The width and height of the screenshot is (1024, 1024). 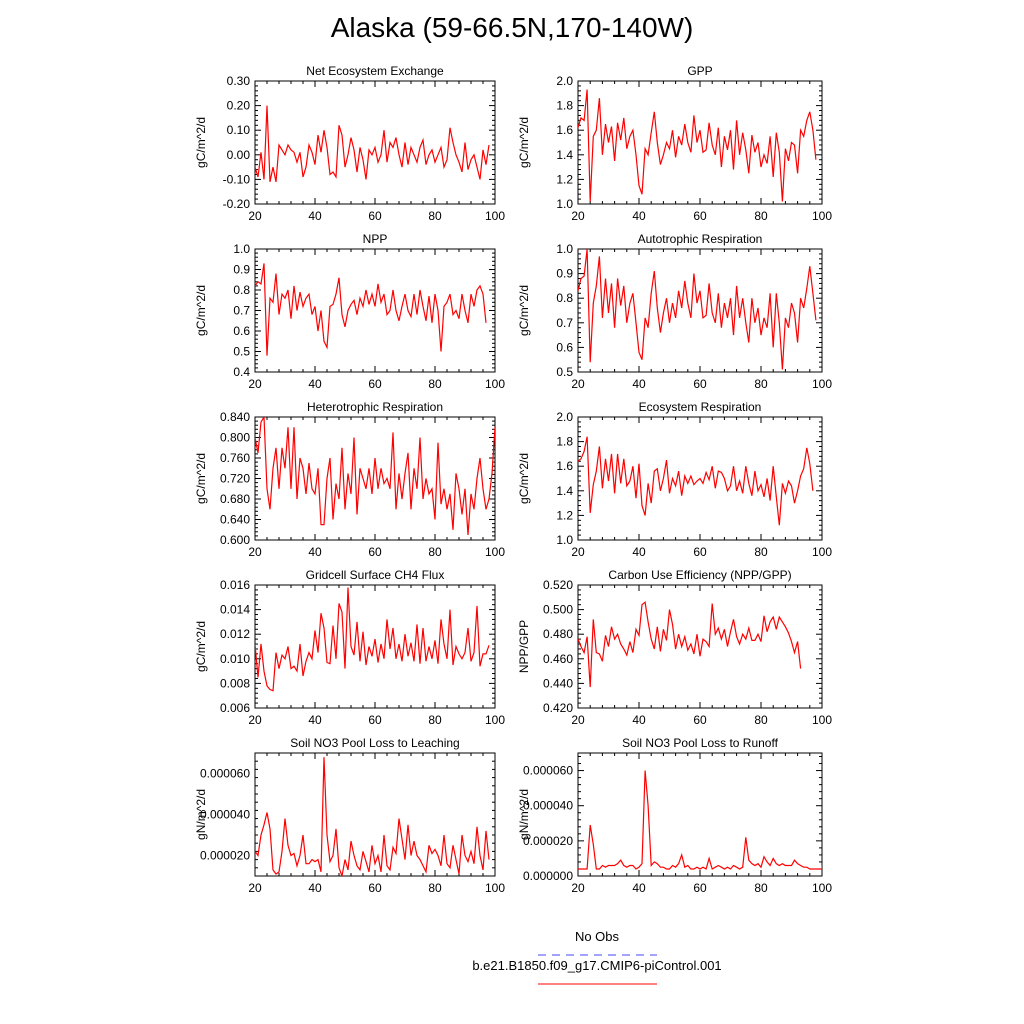 What do you see at coordinates (699, 71) in the screenshot?
I see `panel-title: GPP` at bounding box center [699, 71].